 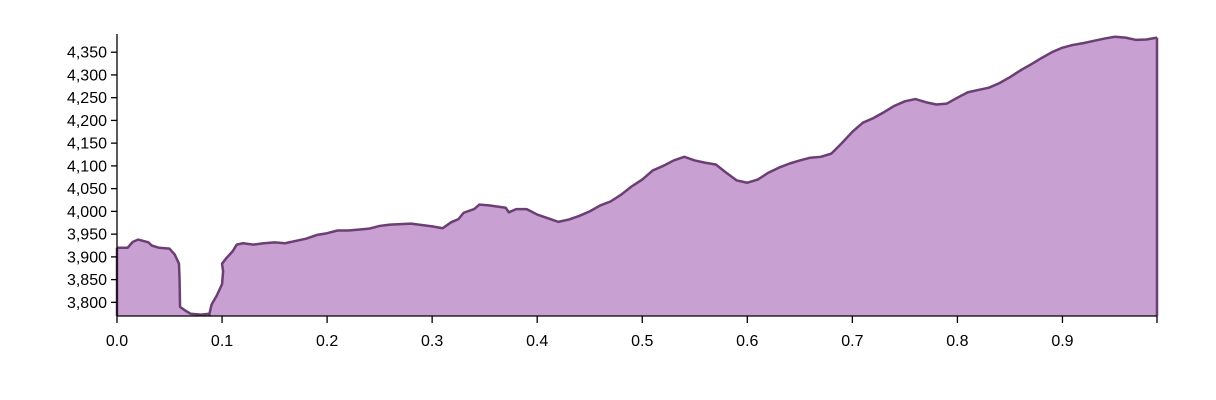 What do you see at coordinates (87, 235) in the screenshot?
I see `y-tick-label: 3,950` at bounding box center [87, 235].